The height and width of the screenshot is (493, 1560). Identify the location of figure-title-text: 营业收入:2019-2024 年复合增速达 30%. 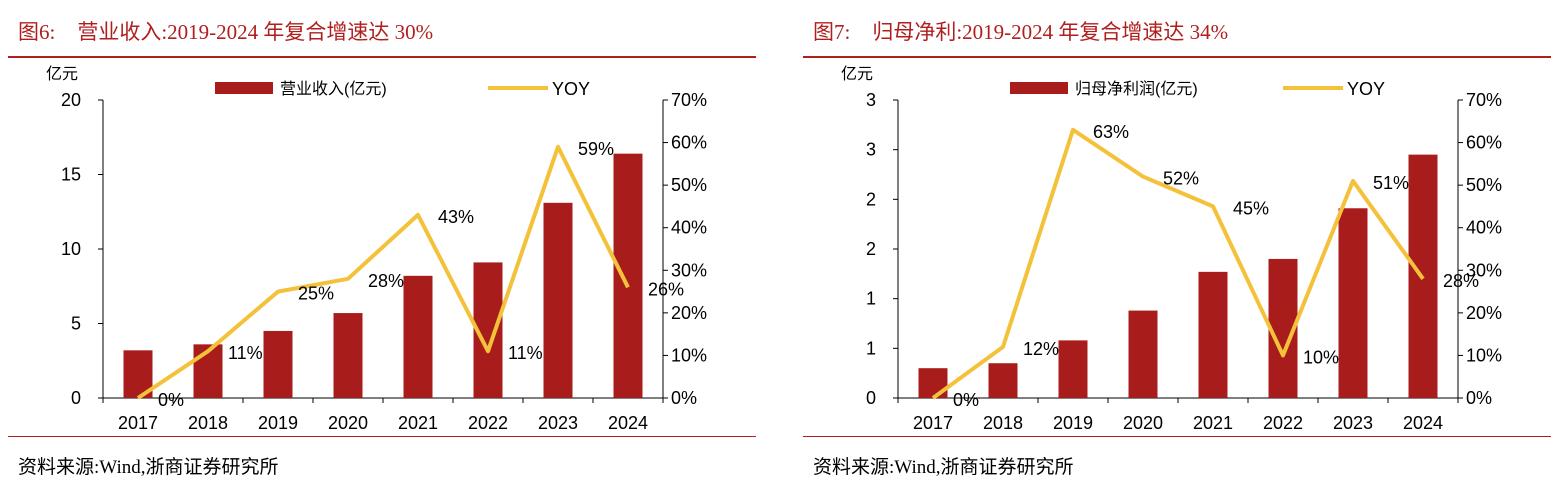
(255, 32).